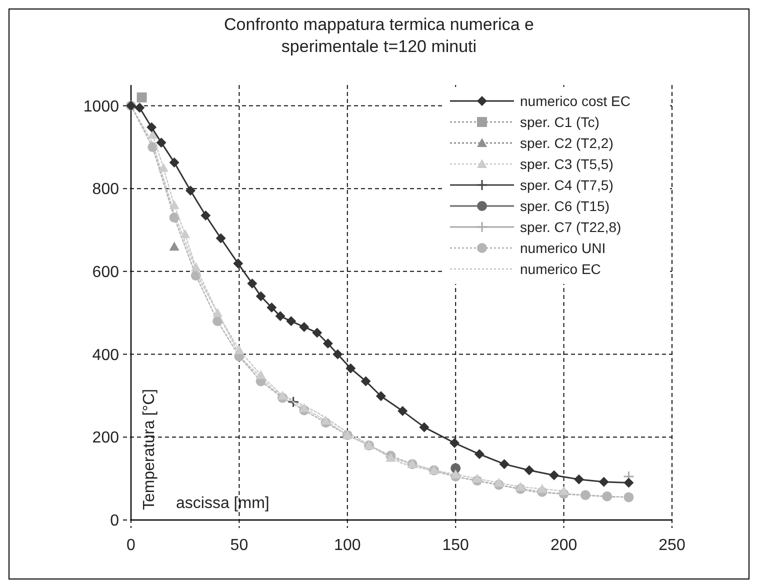 Image resolution: width=758 pixels, height=587 pixels. I want to click on legend-label: sper. C1 (Tc), so click(560, 122).